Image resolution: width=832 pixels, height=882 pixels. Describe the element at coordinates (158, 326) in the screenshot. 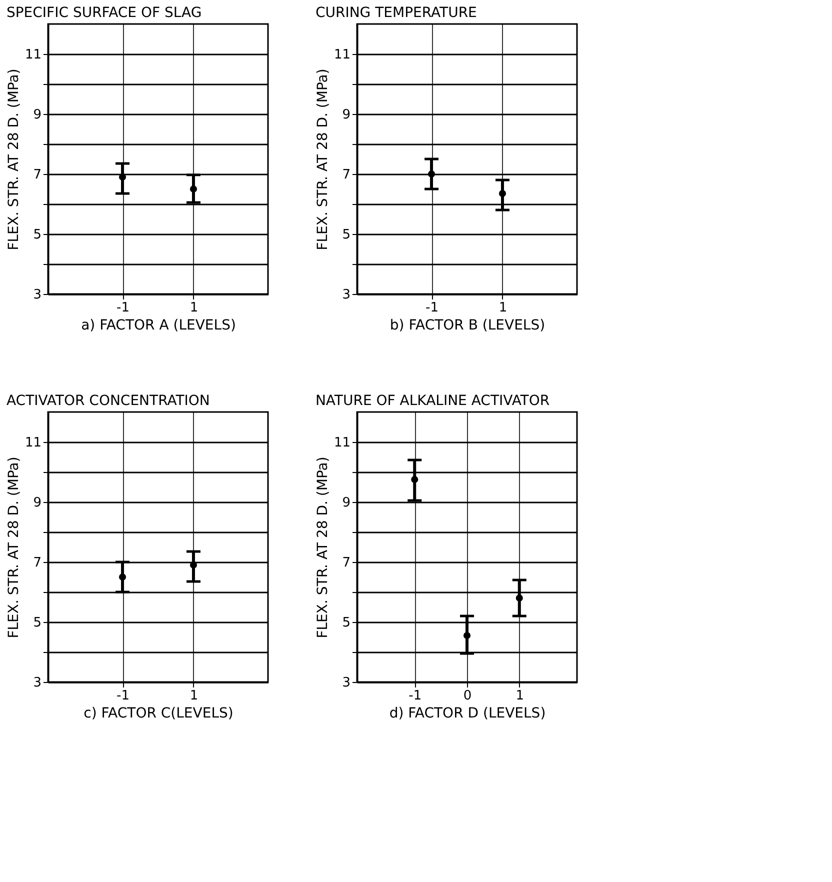

I see `x-axis-title: a) FACTOR A (LEVELS)` at that location.